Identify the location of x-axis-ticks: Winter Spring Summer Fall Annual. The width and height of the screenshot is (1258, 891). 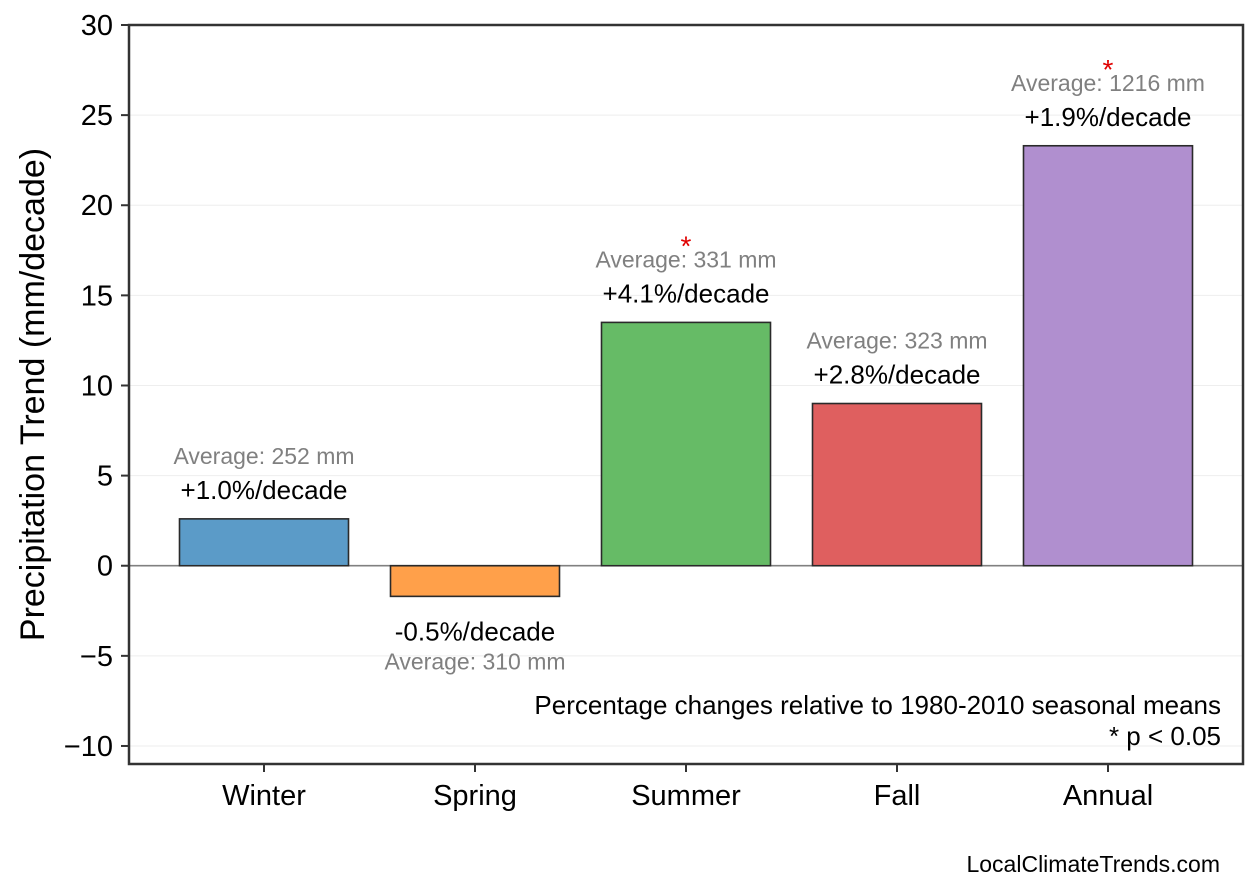
(687, 788).